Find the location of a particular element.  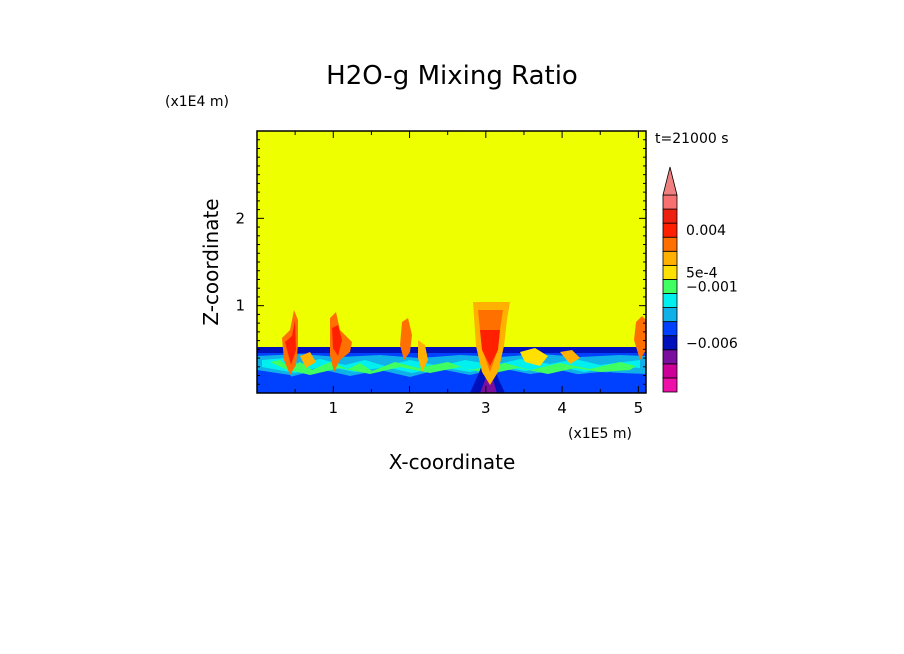

time-label: t=21000 s is located at coordinates (692, 139).